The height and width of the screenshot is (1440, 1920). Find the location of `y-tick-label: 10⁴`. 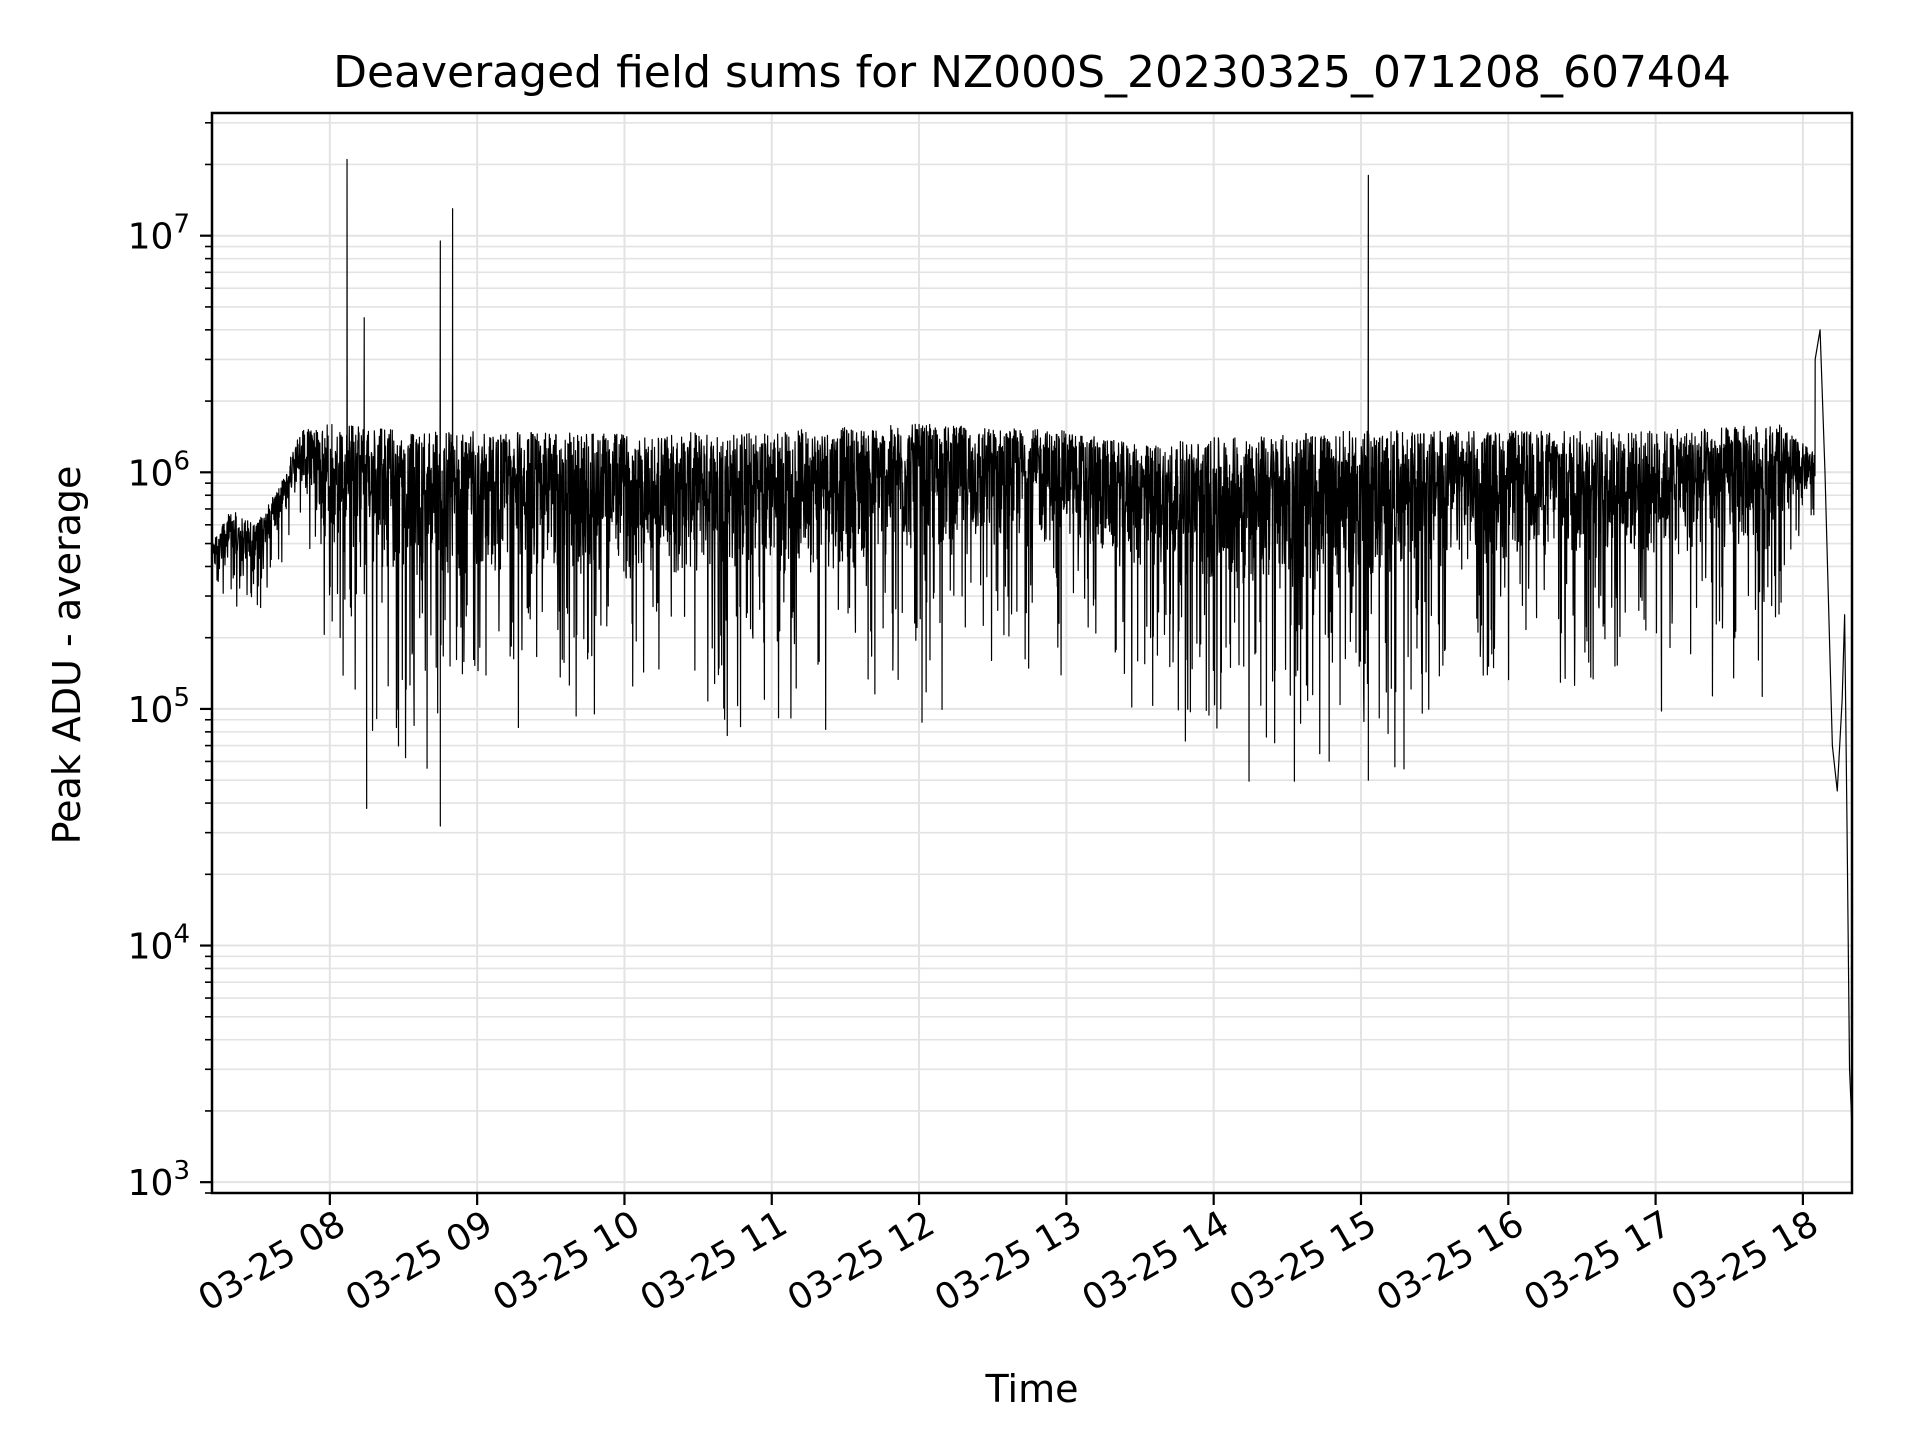

y-tick-label: 10⁴ is located at coordinates (159, 944).